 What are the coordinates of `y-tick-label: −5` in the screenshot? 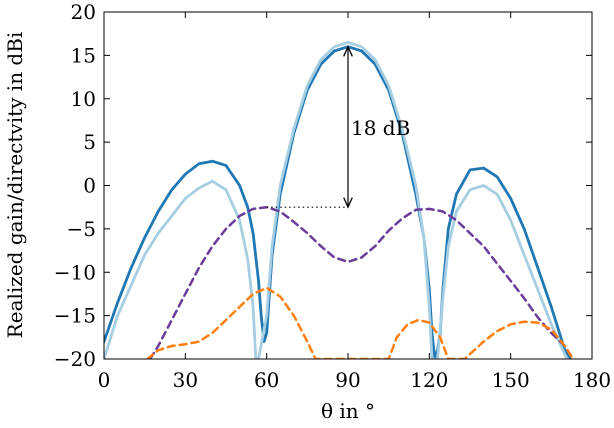 It's located at (81, 229).